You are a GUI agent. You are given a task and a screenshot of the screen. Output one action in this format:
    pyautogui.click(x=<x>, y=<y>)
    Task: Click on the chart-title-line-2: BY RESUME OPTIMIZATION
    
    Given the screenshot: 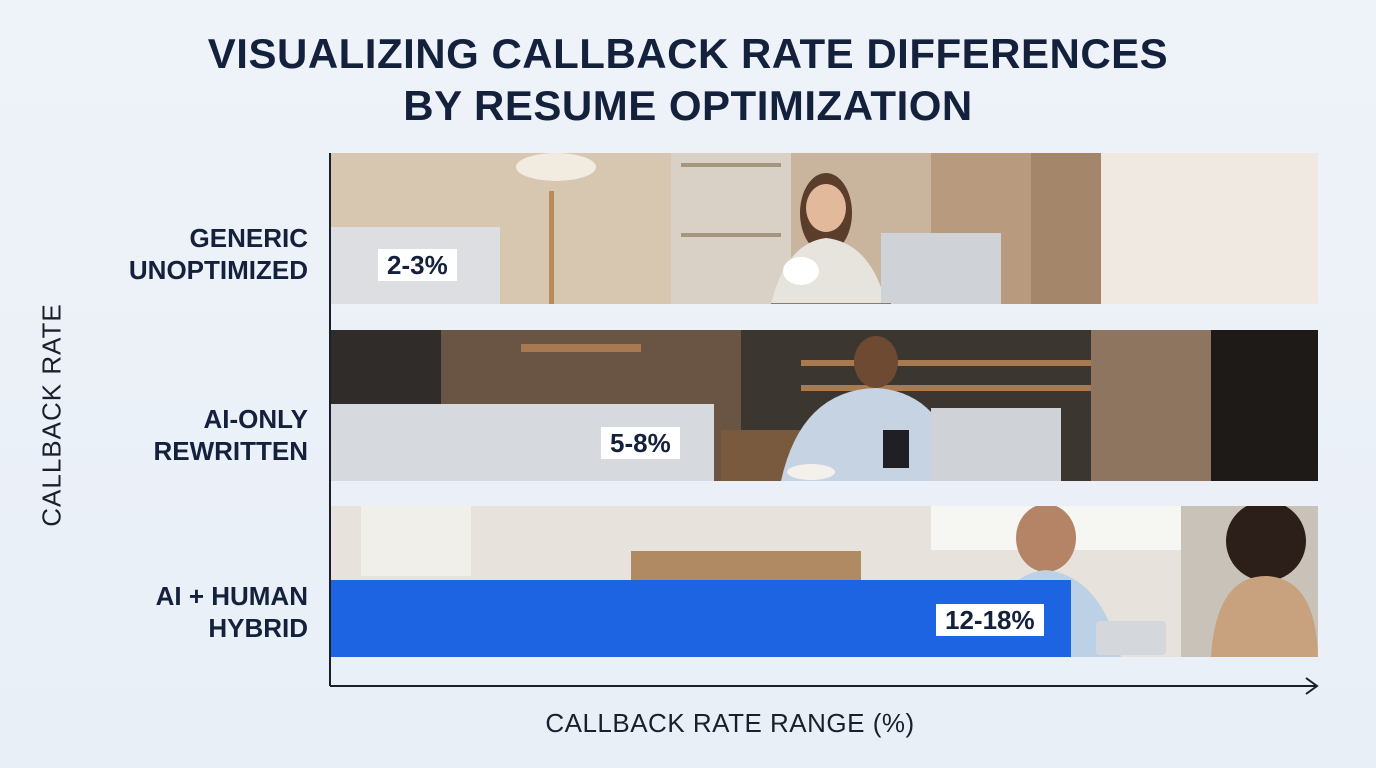 What is the action you would take?
    pyautogui.click(x=688, y=105)
    